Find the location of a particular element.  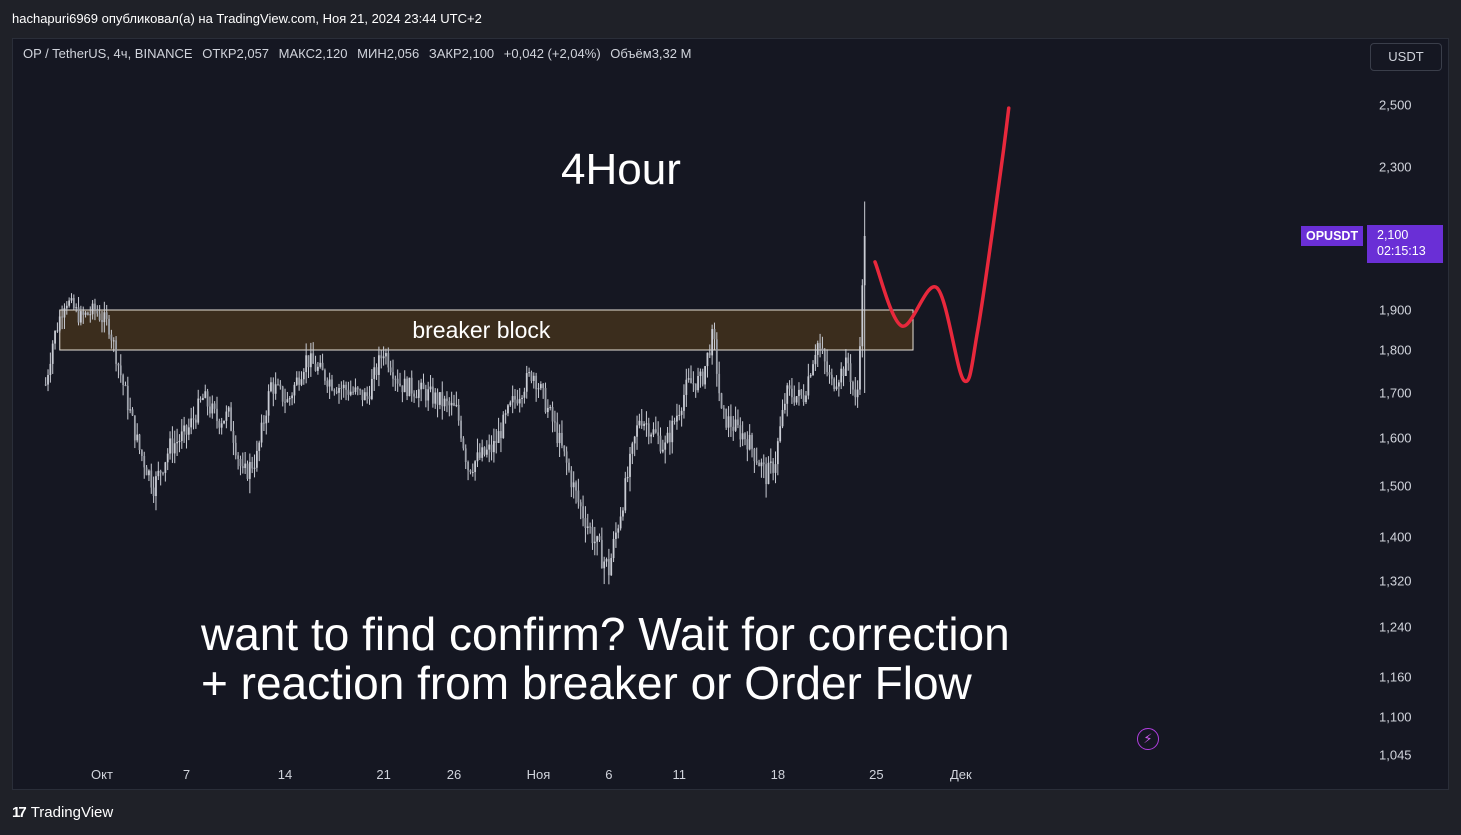

tradingview-logo: 17 TradingView is located at coordinates (62, 812).